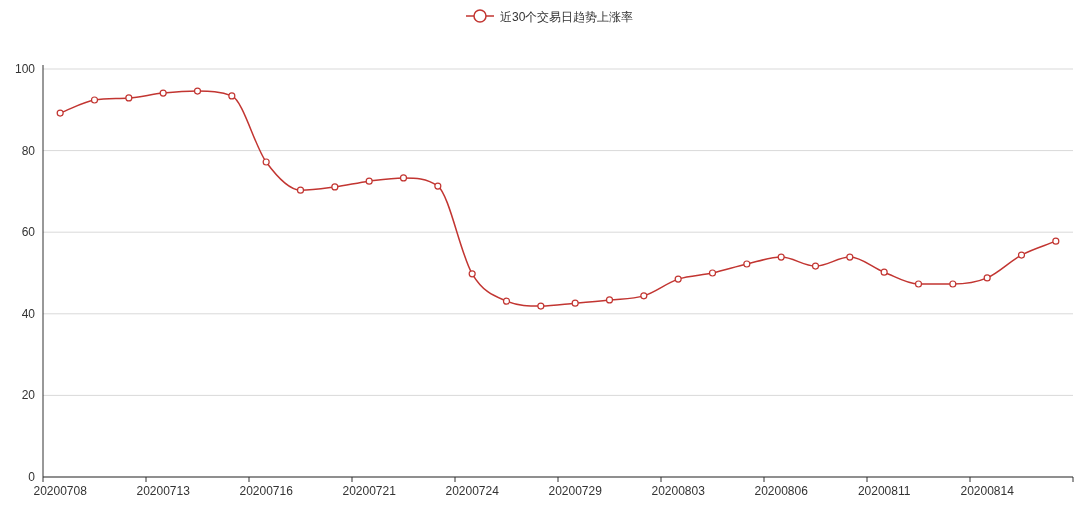 The width and height of the screenshot is (1080, 508). I want to click on x-tick-label: 20200724, so click(472, 491).